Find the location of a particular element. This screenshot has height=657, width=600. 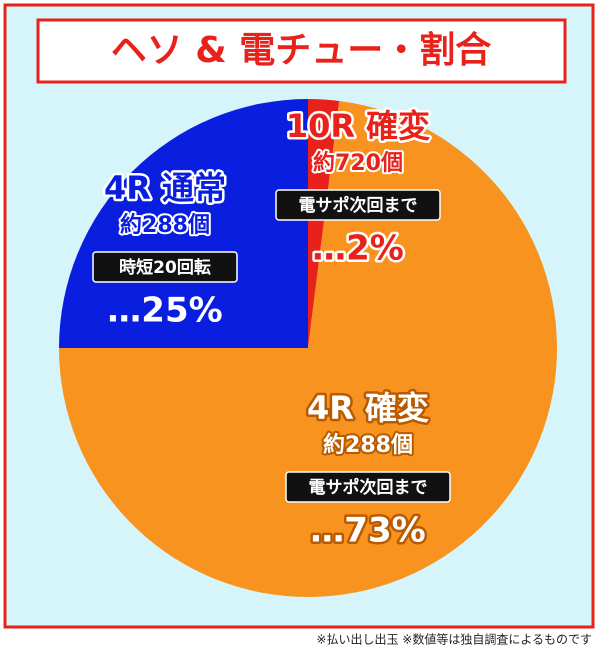

value-label: …73% is located at coordinates (367, 531).